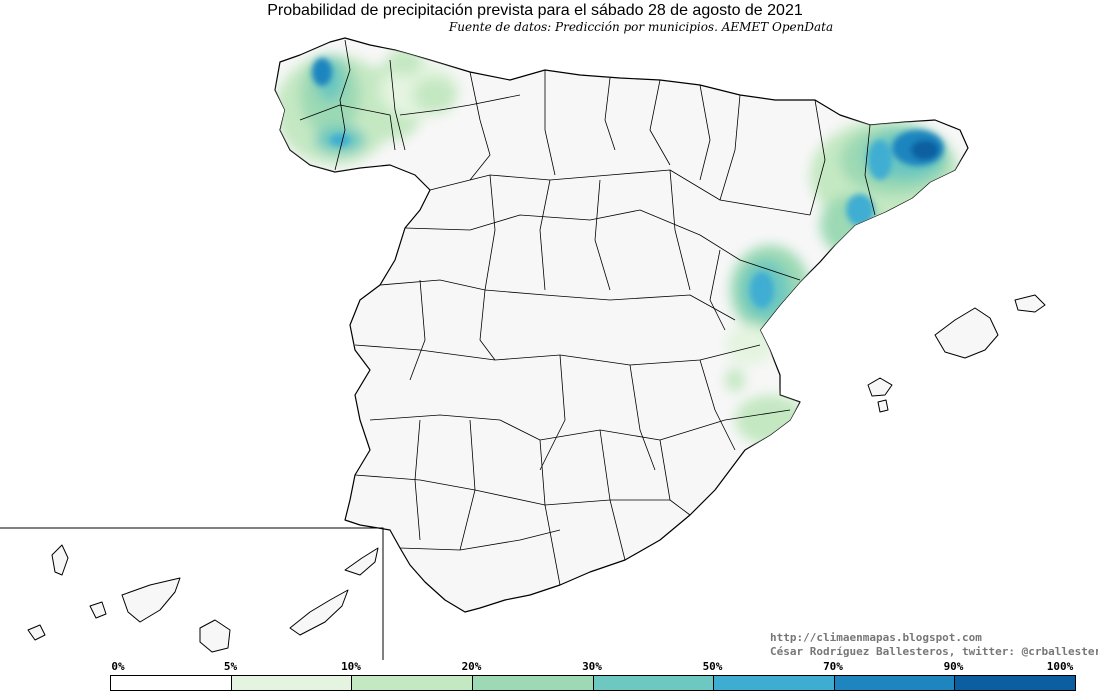  I want to click on balearic-islands, so click(956, 353).